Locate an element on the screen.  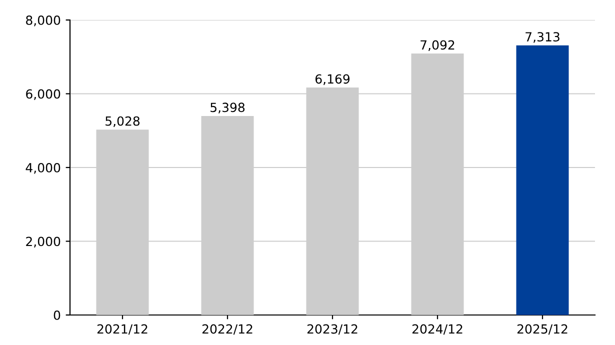
bar is located at coordinates (542, 180).